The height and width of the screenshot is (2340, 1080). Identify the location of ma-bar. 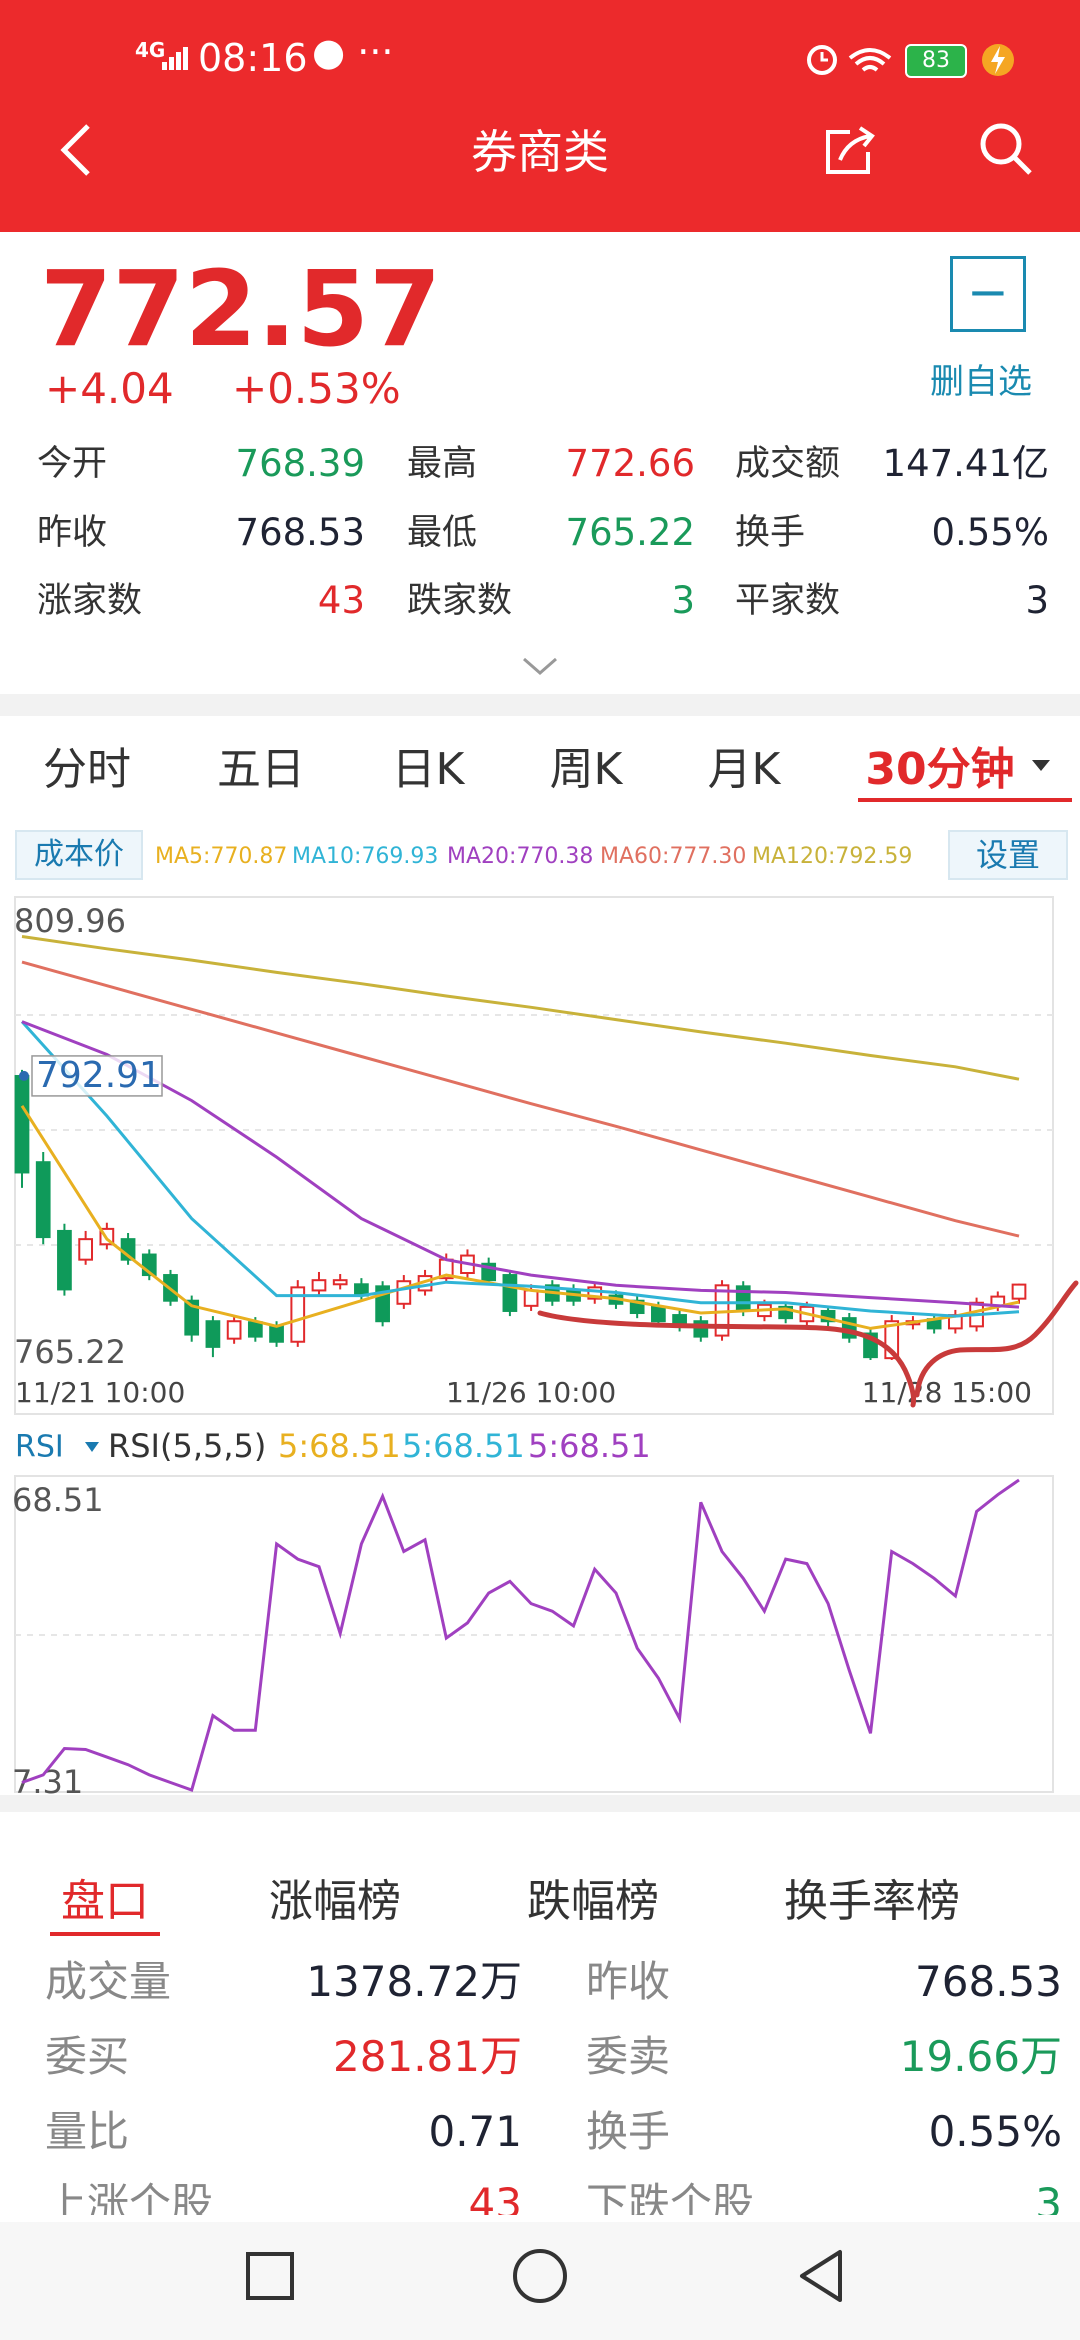
(540, 862).